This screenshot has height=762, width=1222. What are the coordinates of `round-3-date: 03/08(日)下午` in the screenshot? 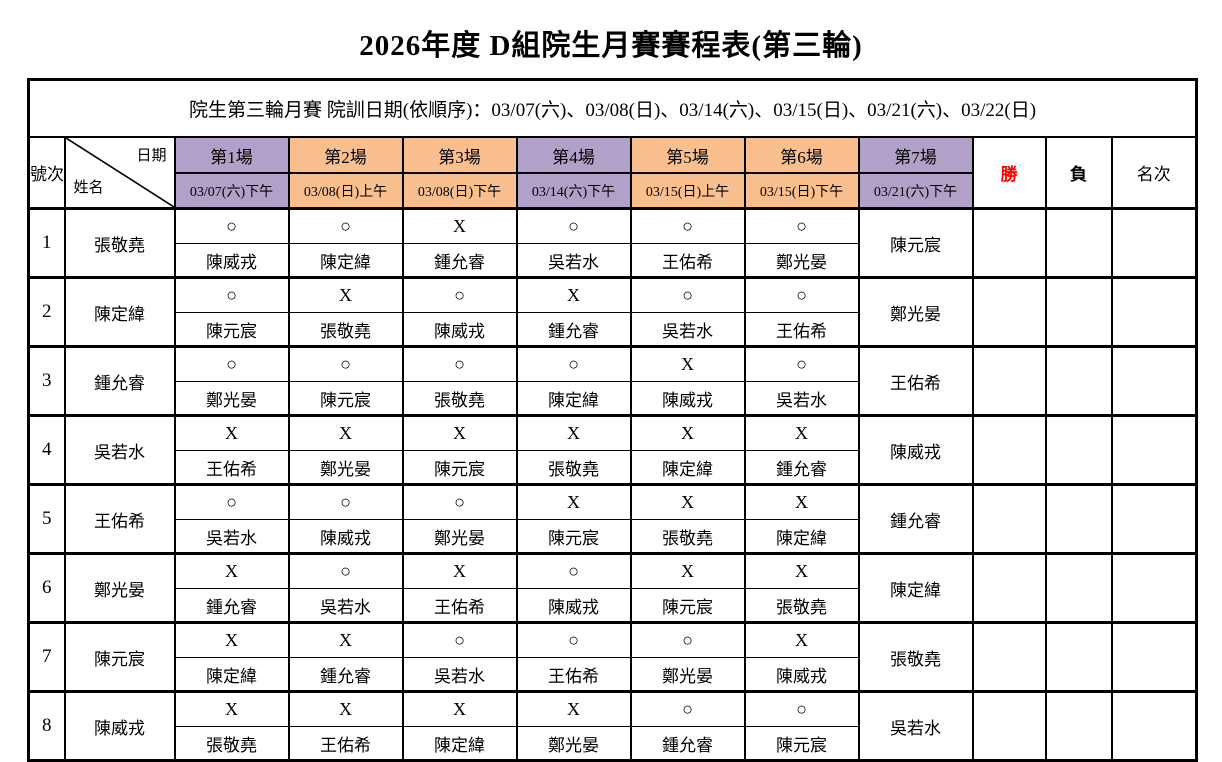 It's located at (459, 191).